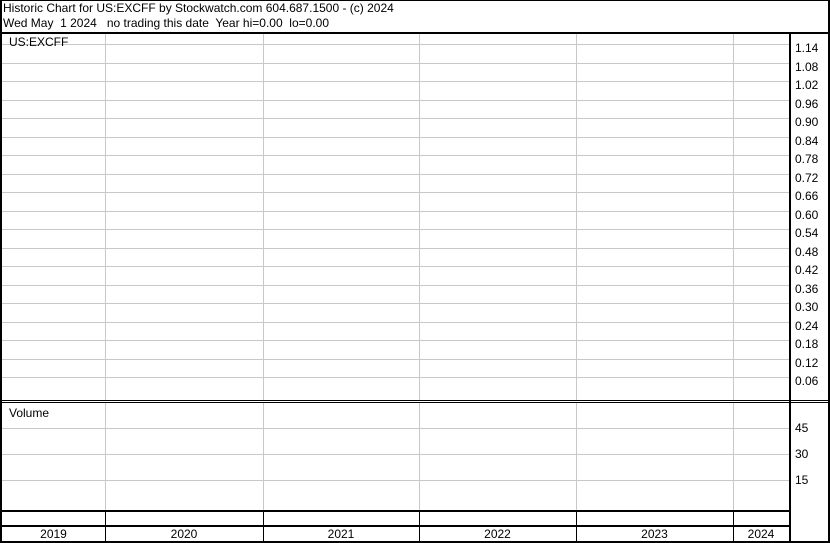  Describe the element at coordinates (807, 381) in the screenshot. I see `price-tick-label: 0.06` at that location.